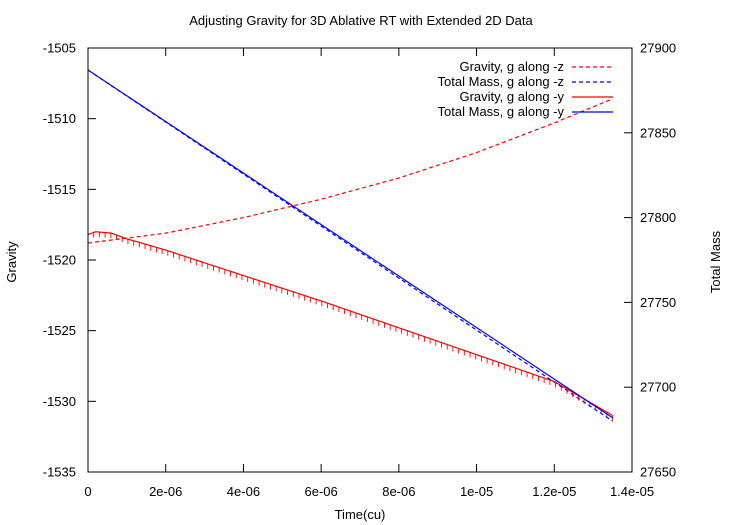 Image resolution: width=750 pixels, height=525 pixels. I want to click on y-tick-label: -1505, so click(59, 48).